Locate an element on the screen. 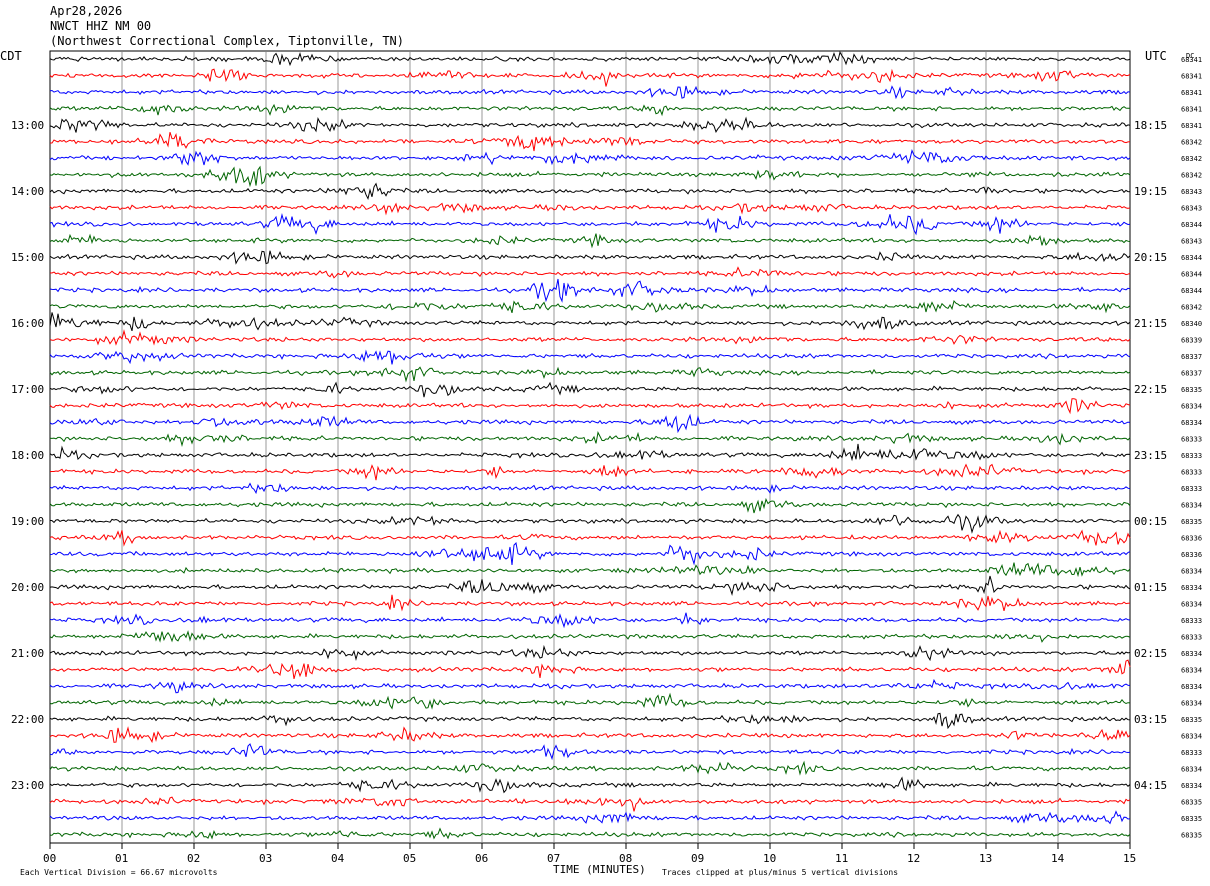 The height and width of the screenshot is (886, 1210). x-tick-label: 06 is located at coordinates (481, 858).